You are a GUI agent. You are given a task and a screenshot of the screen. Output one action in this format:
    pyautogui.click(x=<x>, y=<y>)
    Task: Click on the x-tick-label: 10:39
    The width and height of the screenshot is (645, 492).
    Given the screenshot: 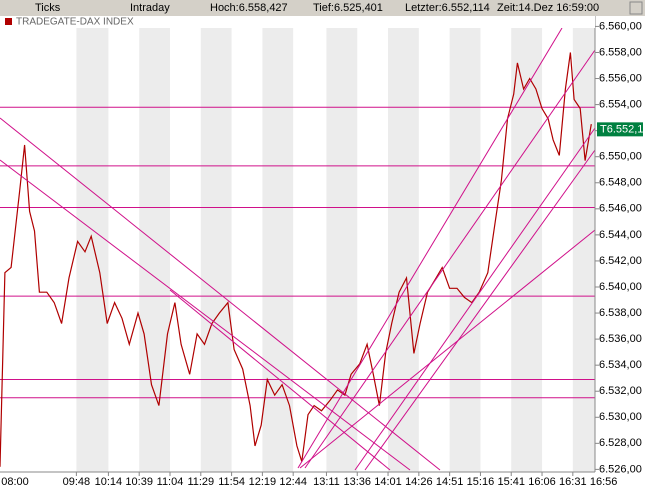 What is the action you would take?
    pyautogui.click(x=139, y=482)
    